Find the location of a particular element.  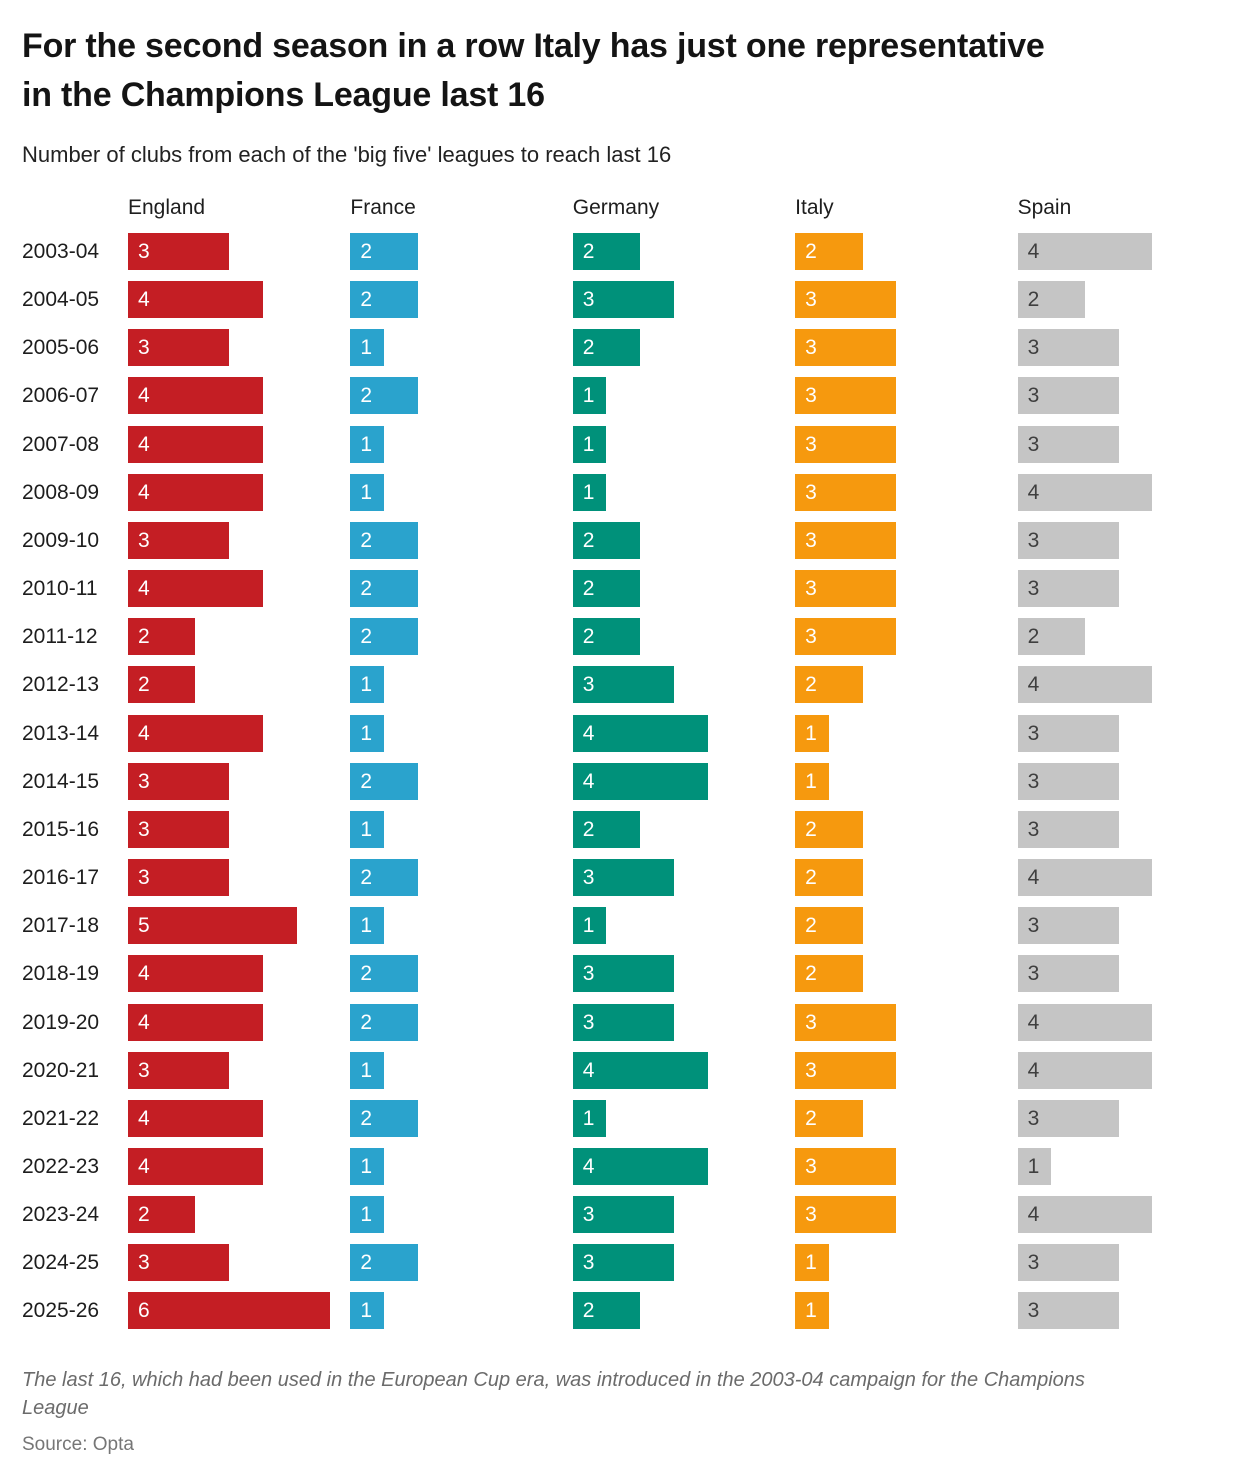

bar-england: 2 is located at coordinates (162, 1215).